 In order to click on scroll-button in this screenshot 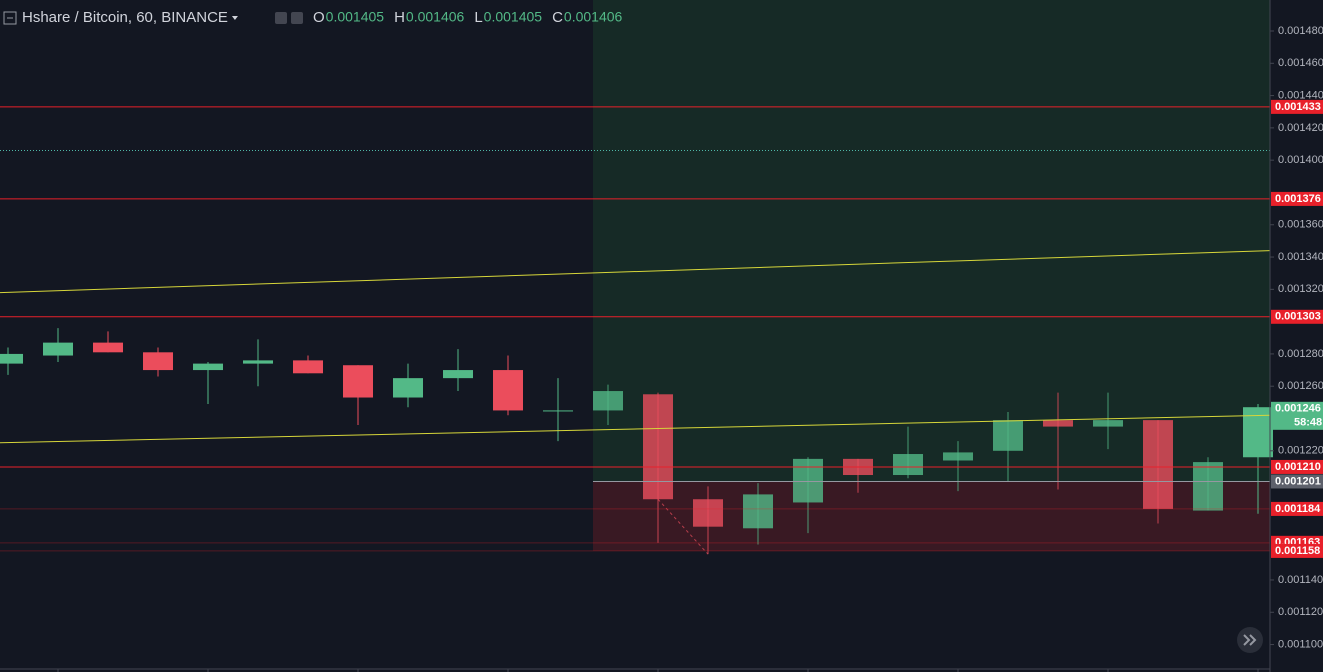, I will do `click(1250, 640)`.